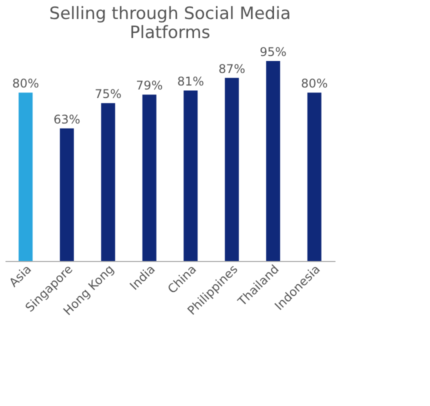 This screenshot has height=406, width=430. I want to click on chart-title: Selling through Social Media Platforms, so click(170, 23).